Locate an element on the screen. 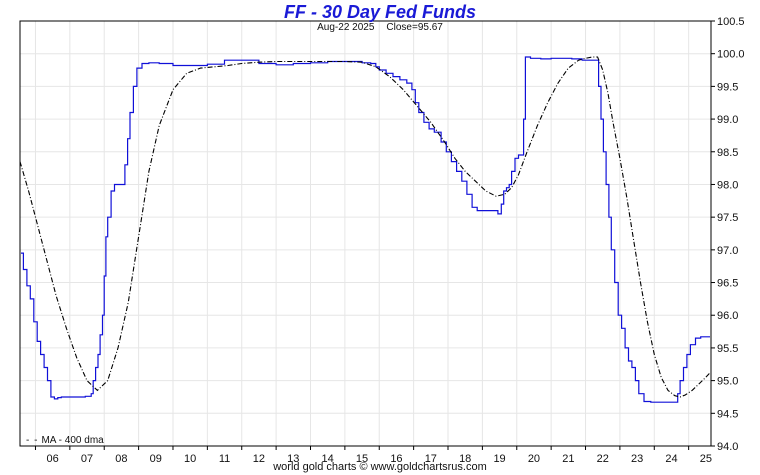  legend-swatch-ma: - - is located at coordinates (32, 440).